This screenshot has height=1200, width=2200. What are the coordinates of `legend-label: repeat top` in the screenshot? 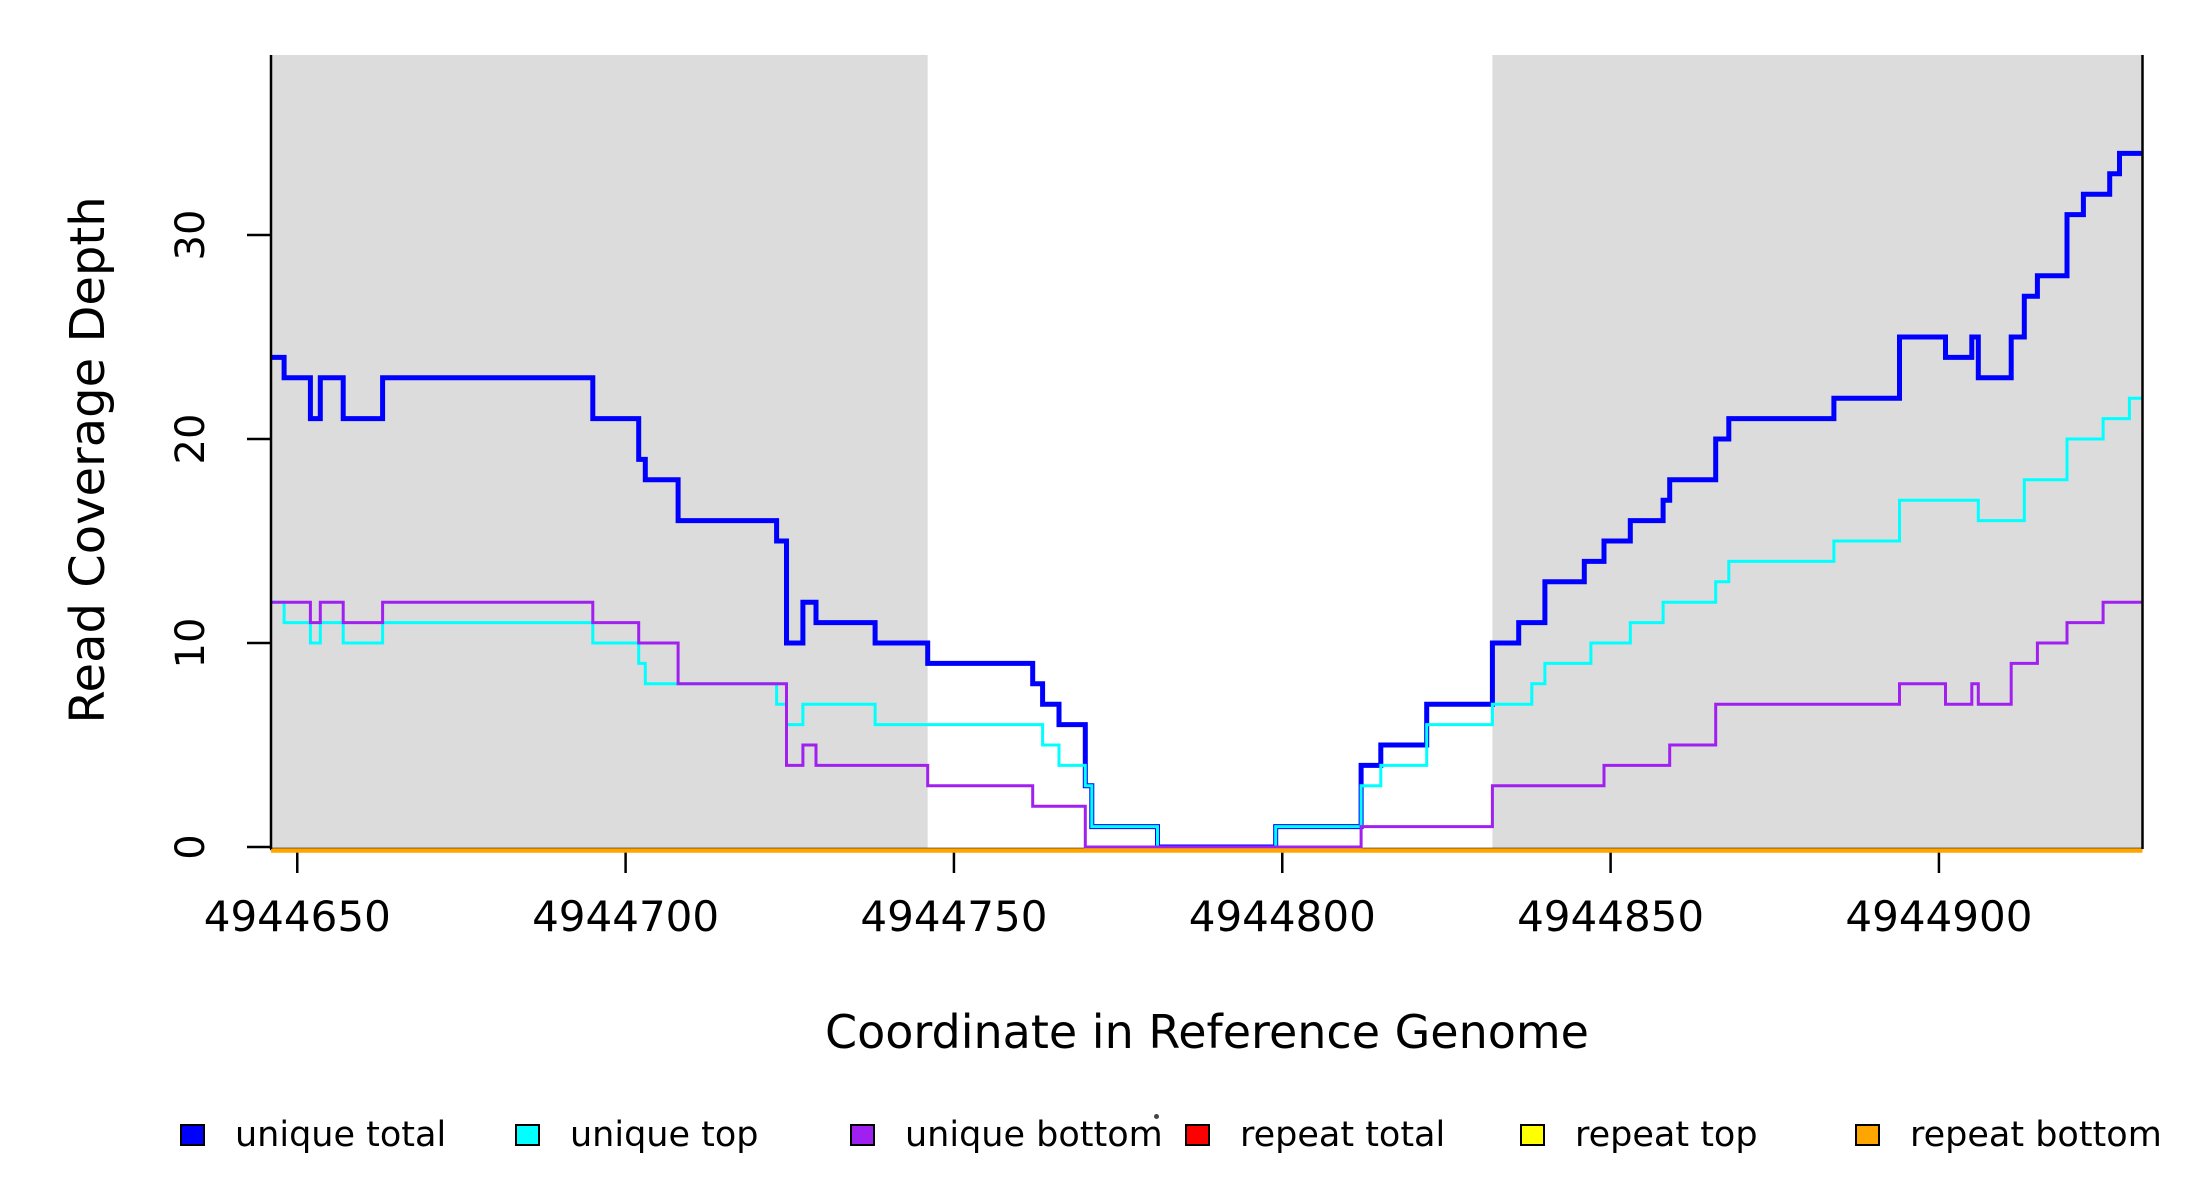 It's located at (1666, 1135).